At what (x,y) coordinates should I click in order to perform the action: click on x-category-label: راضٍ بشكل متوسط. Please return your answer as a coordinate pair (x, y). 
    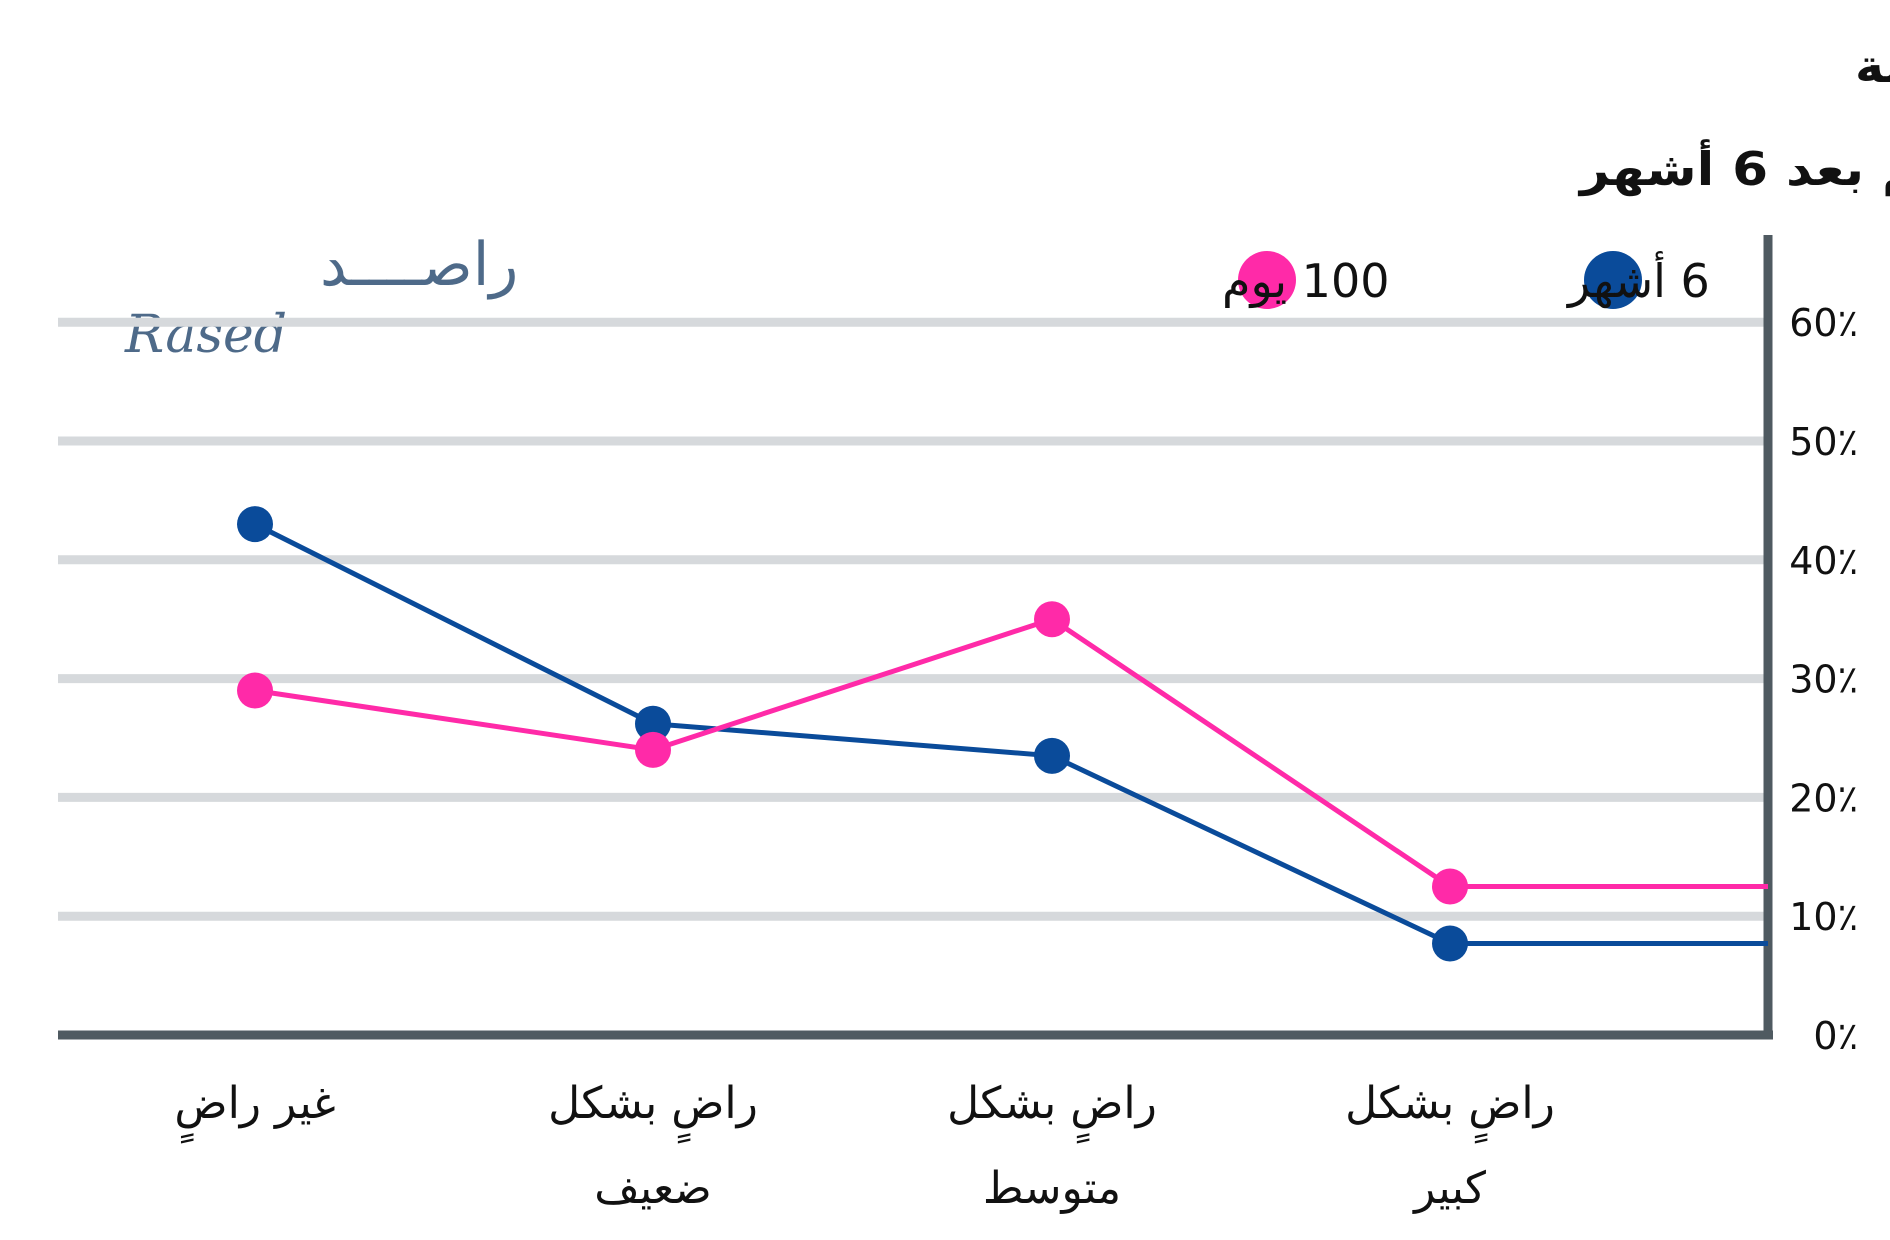
    Looking at the image, I should click on (1052, 1146).